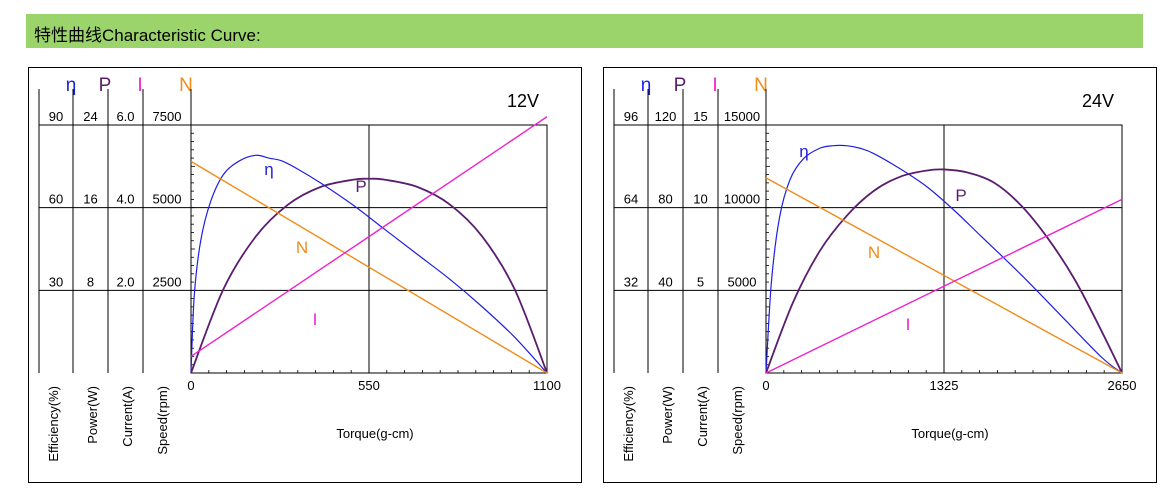 The image size is (1164, 492). What do you see at coordinates (742, 199) in the screenshot?
I see `tick-label-speed: 10000` at bounding box center [742, 199].